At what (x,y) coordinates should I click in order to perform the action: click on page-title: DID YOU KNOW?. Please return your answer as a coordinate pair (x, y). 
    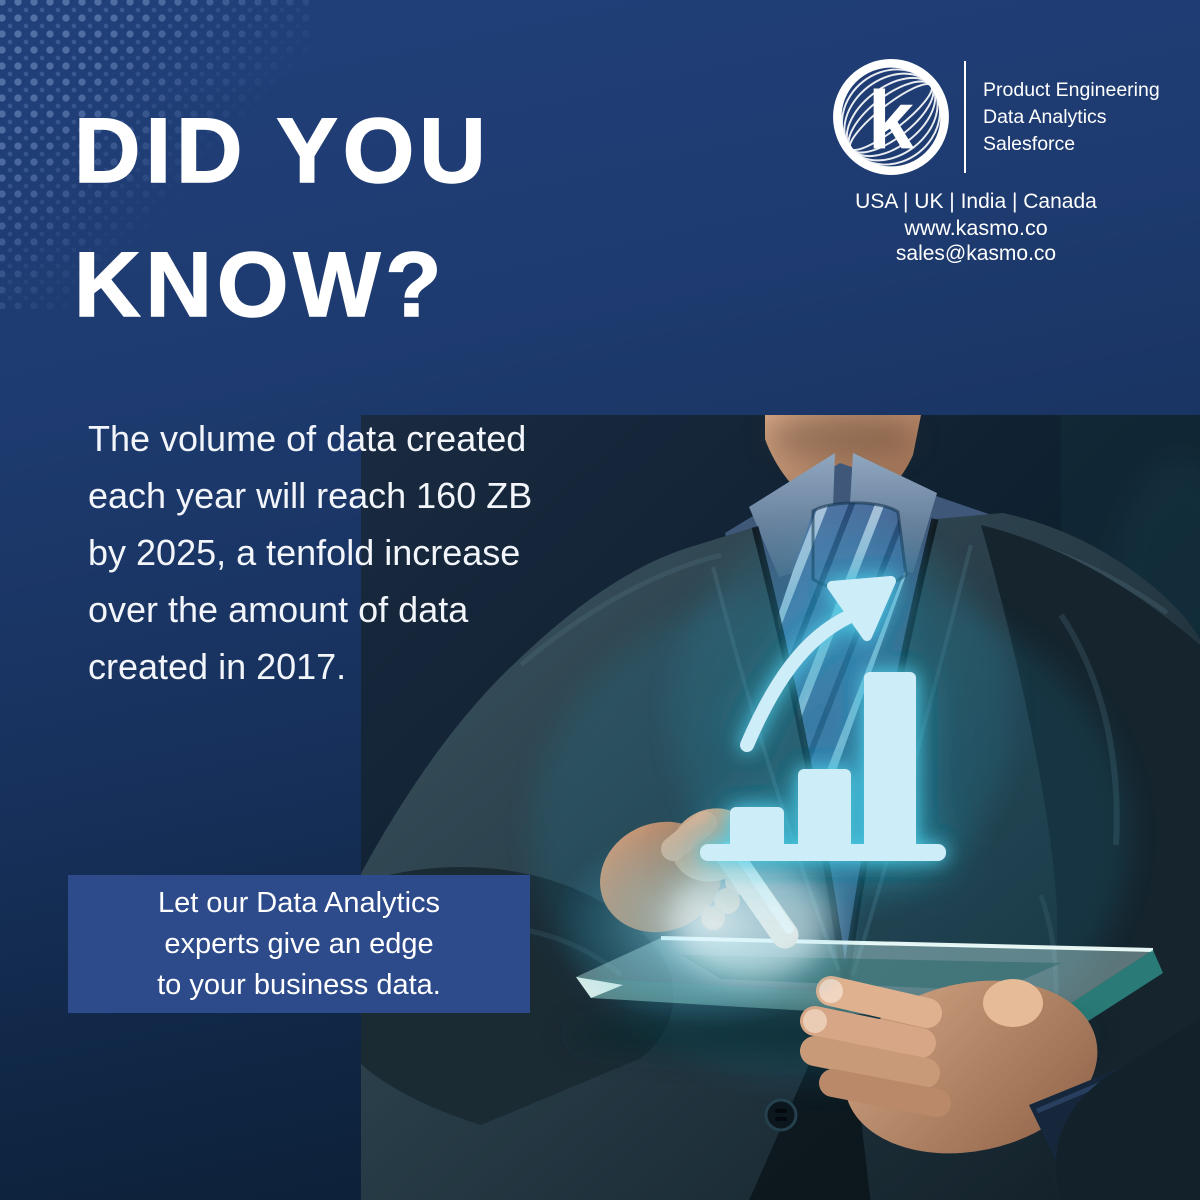
    Looking at the image, I should click on (282, 218).